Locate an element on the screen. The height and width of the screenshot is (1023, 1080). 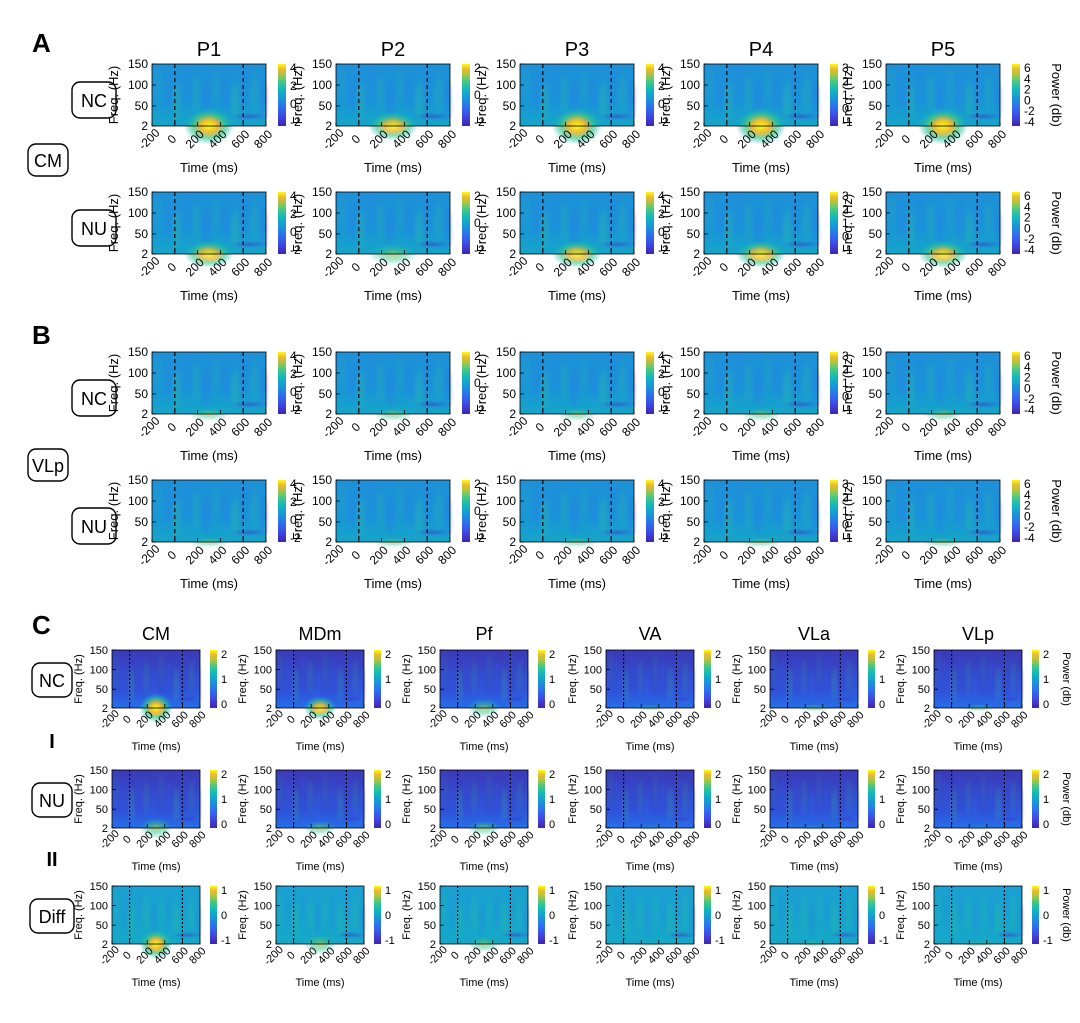
row-label-nu-box is located at coordinates (94, 526).